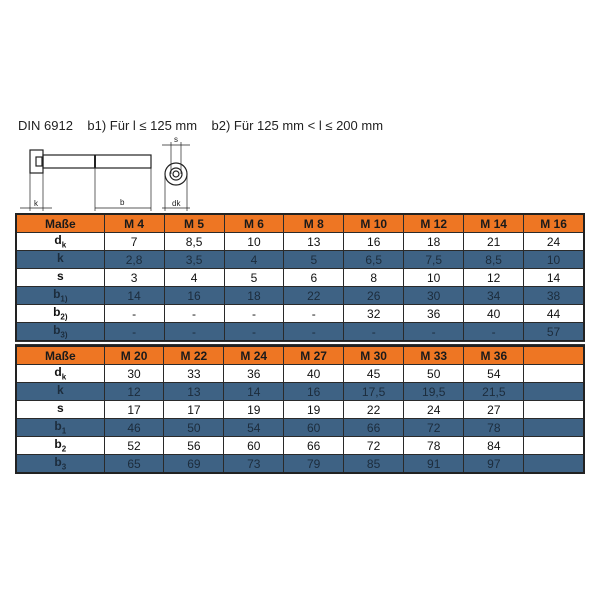  What do you see at coordinates (105, 173) in the screenshot?
I see `screw-diagram: k b s dk` at bounding box center [105, 173].